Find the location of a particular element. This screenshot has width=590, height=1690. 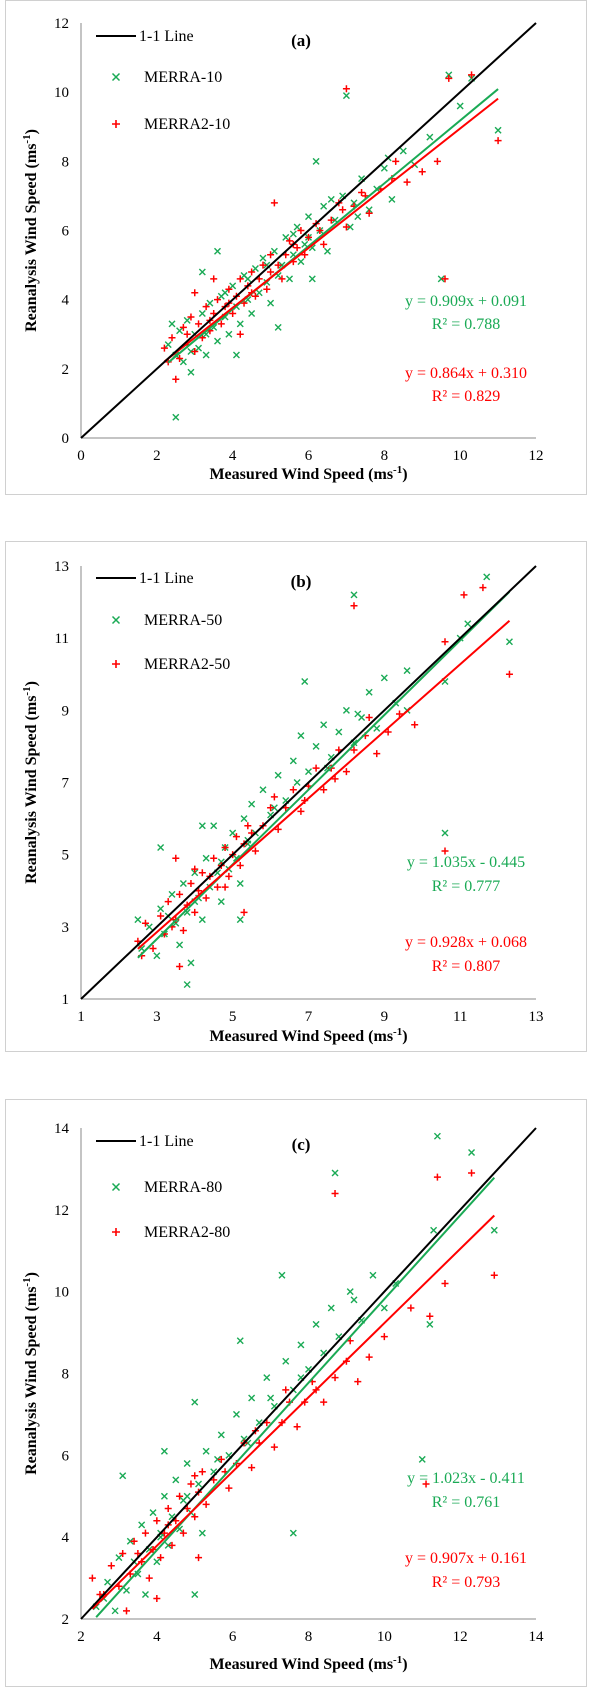

y-tick-label: 12 is located at coordinates (61, 1211).